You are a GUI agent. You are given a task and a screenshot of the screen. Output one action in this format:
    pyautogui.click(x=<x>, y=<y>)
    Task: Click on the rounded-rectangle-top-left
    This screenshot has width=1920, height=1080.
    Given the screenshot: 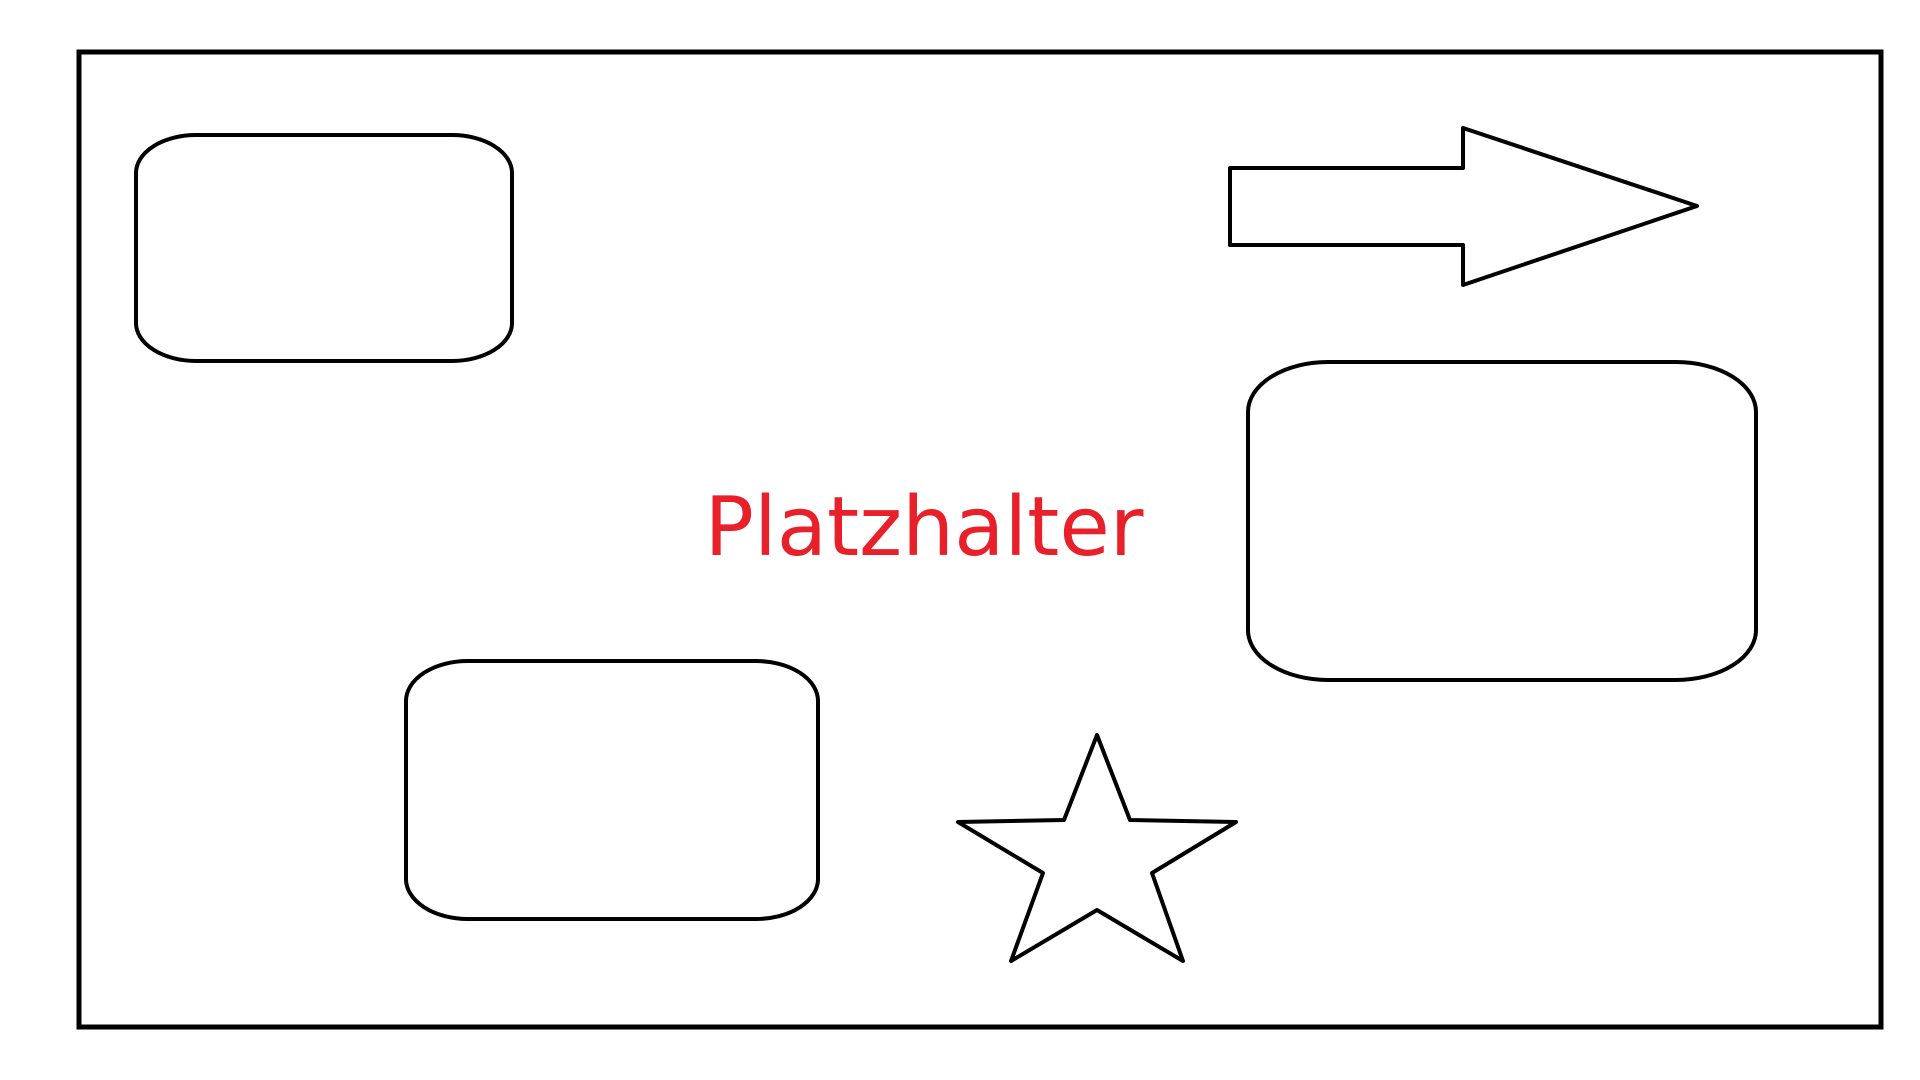 What is the action you would take?
    pyautogui.click(x=324, y=248)
    